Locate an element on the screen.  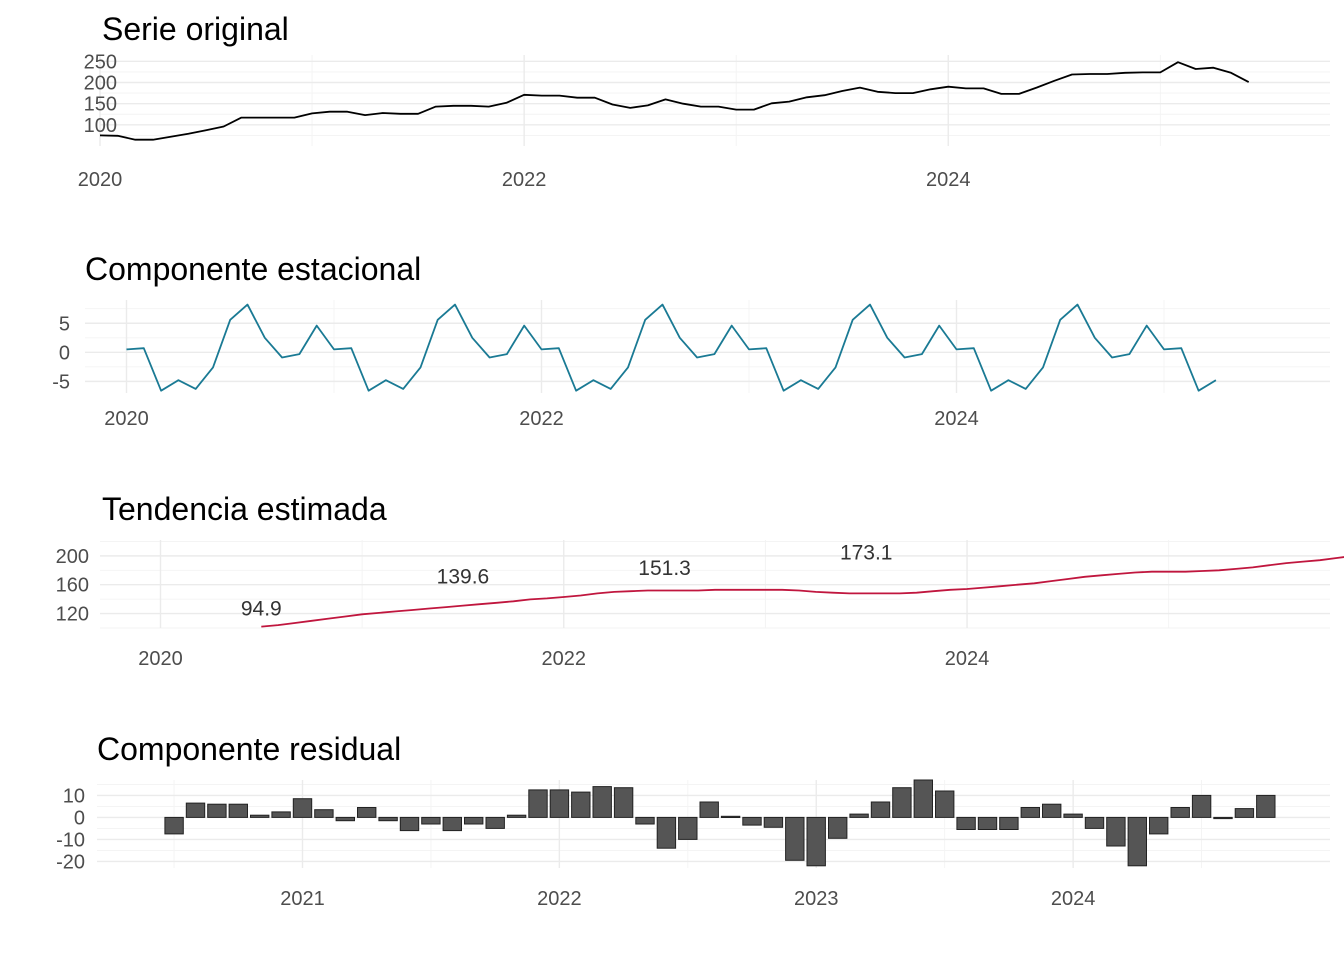
y-tick-label: -10 is located at coordinates (70, 840).